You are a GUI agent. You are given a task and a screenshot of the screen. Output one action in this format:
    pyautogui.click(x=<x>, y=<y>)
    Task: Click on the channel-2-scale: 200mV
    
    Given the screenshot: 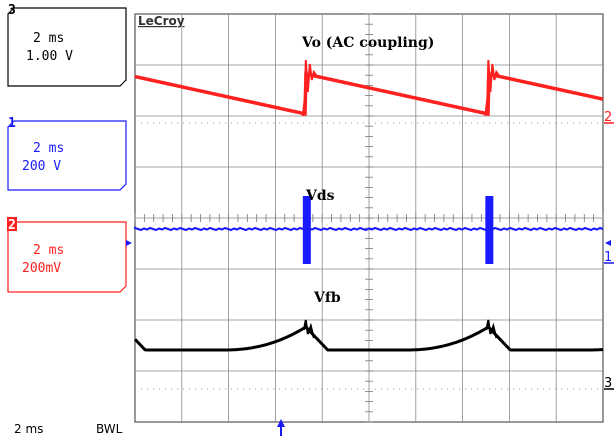 What is the action you would take?
    pyautogui.click(x=41, y=268)
    